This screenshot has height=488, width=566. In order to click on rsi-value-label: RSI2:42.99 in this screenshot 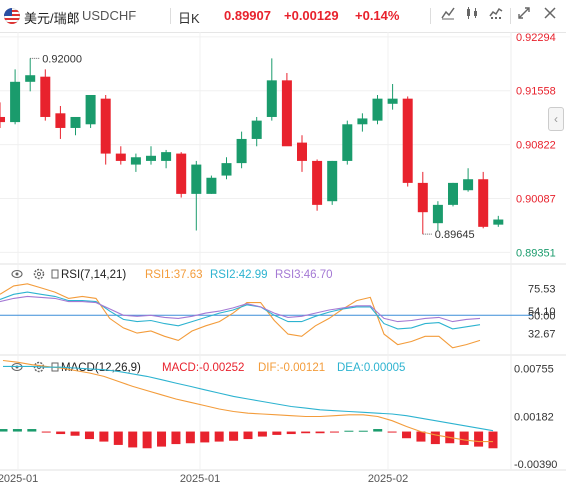, I will do `click(239, 275)`.